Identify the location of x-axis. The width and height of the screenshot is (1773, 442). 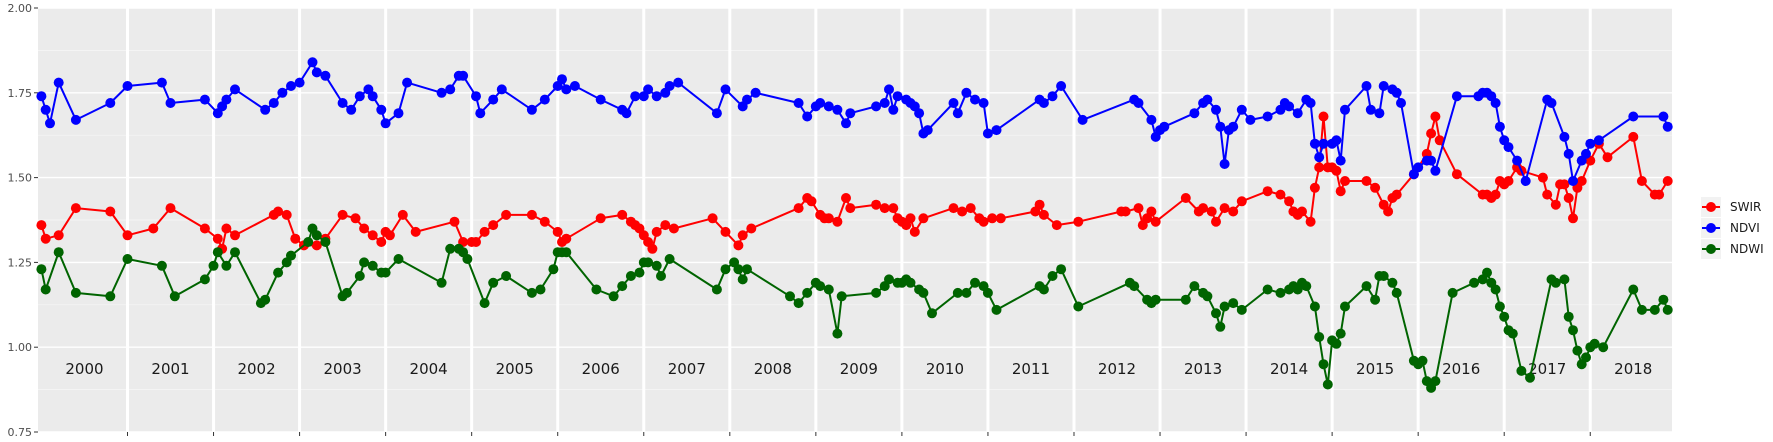
(858, 434).